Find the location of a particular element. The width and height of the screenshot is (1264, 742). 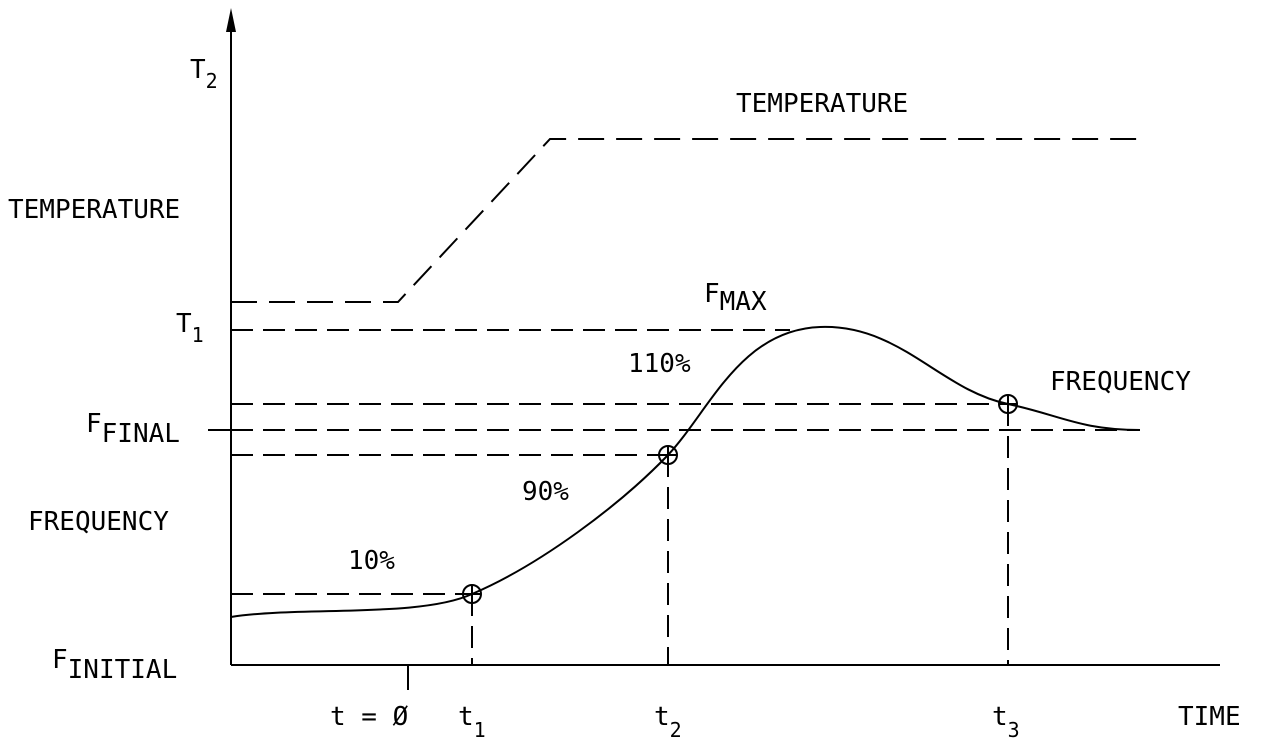

time-axis-label: TIME is located at coordinates (1209, 717).